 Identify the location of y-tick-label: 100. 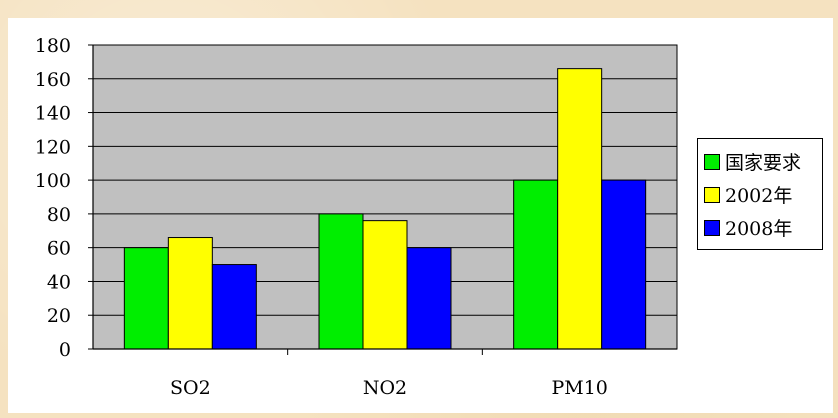
(53, 181).